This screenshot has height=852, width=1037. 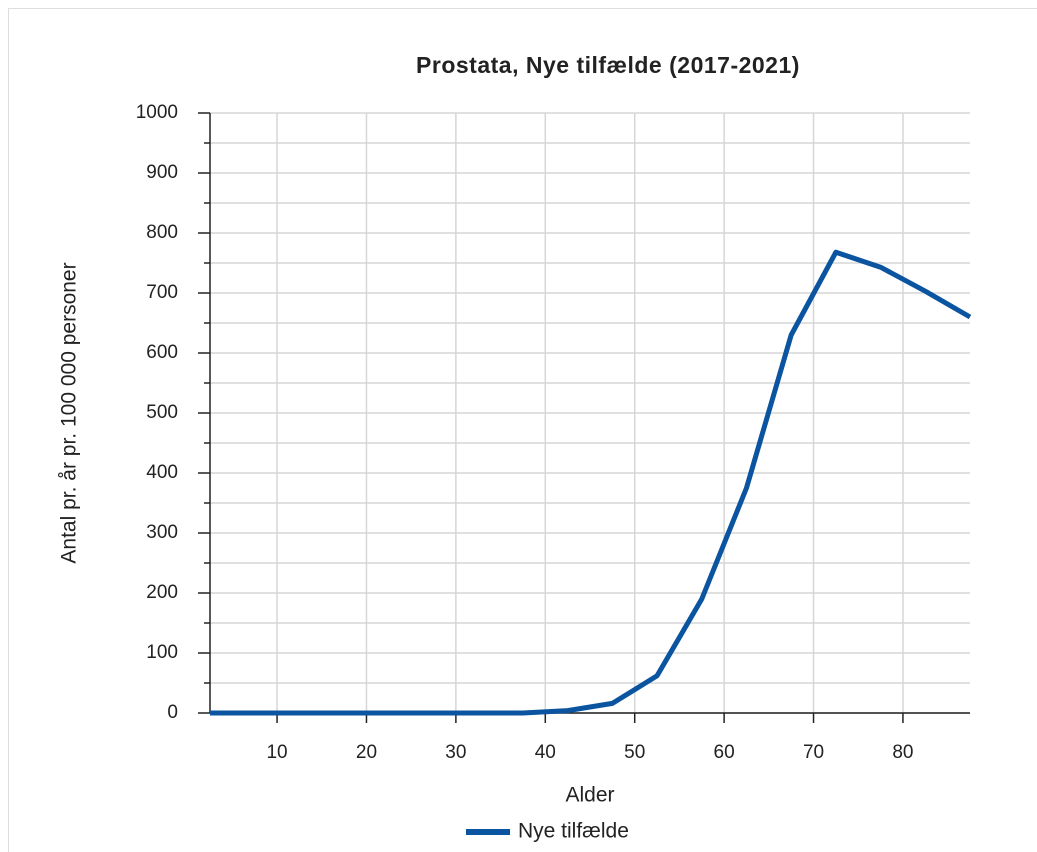 I want to click on y-tick-label: 300, so click(x=162, y=532).